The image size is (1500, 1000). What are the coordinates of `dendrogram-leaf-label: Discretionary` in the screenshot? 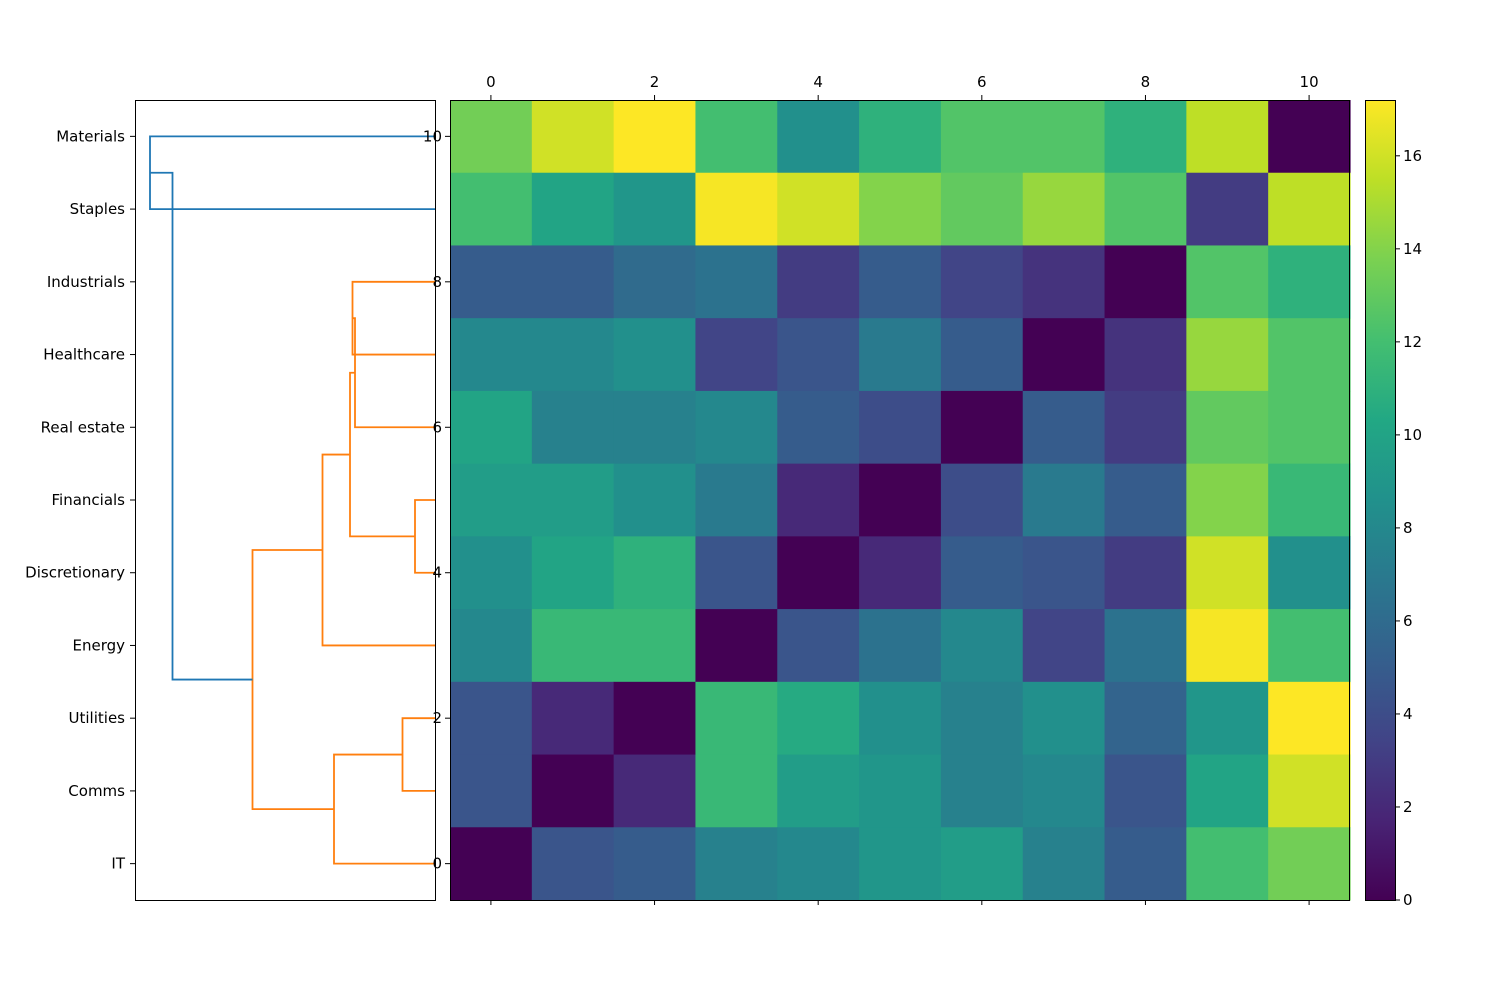 It's located at (75, 573).